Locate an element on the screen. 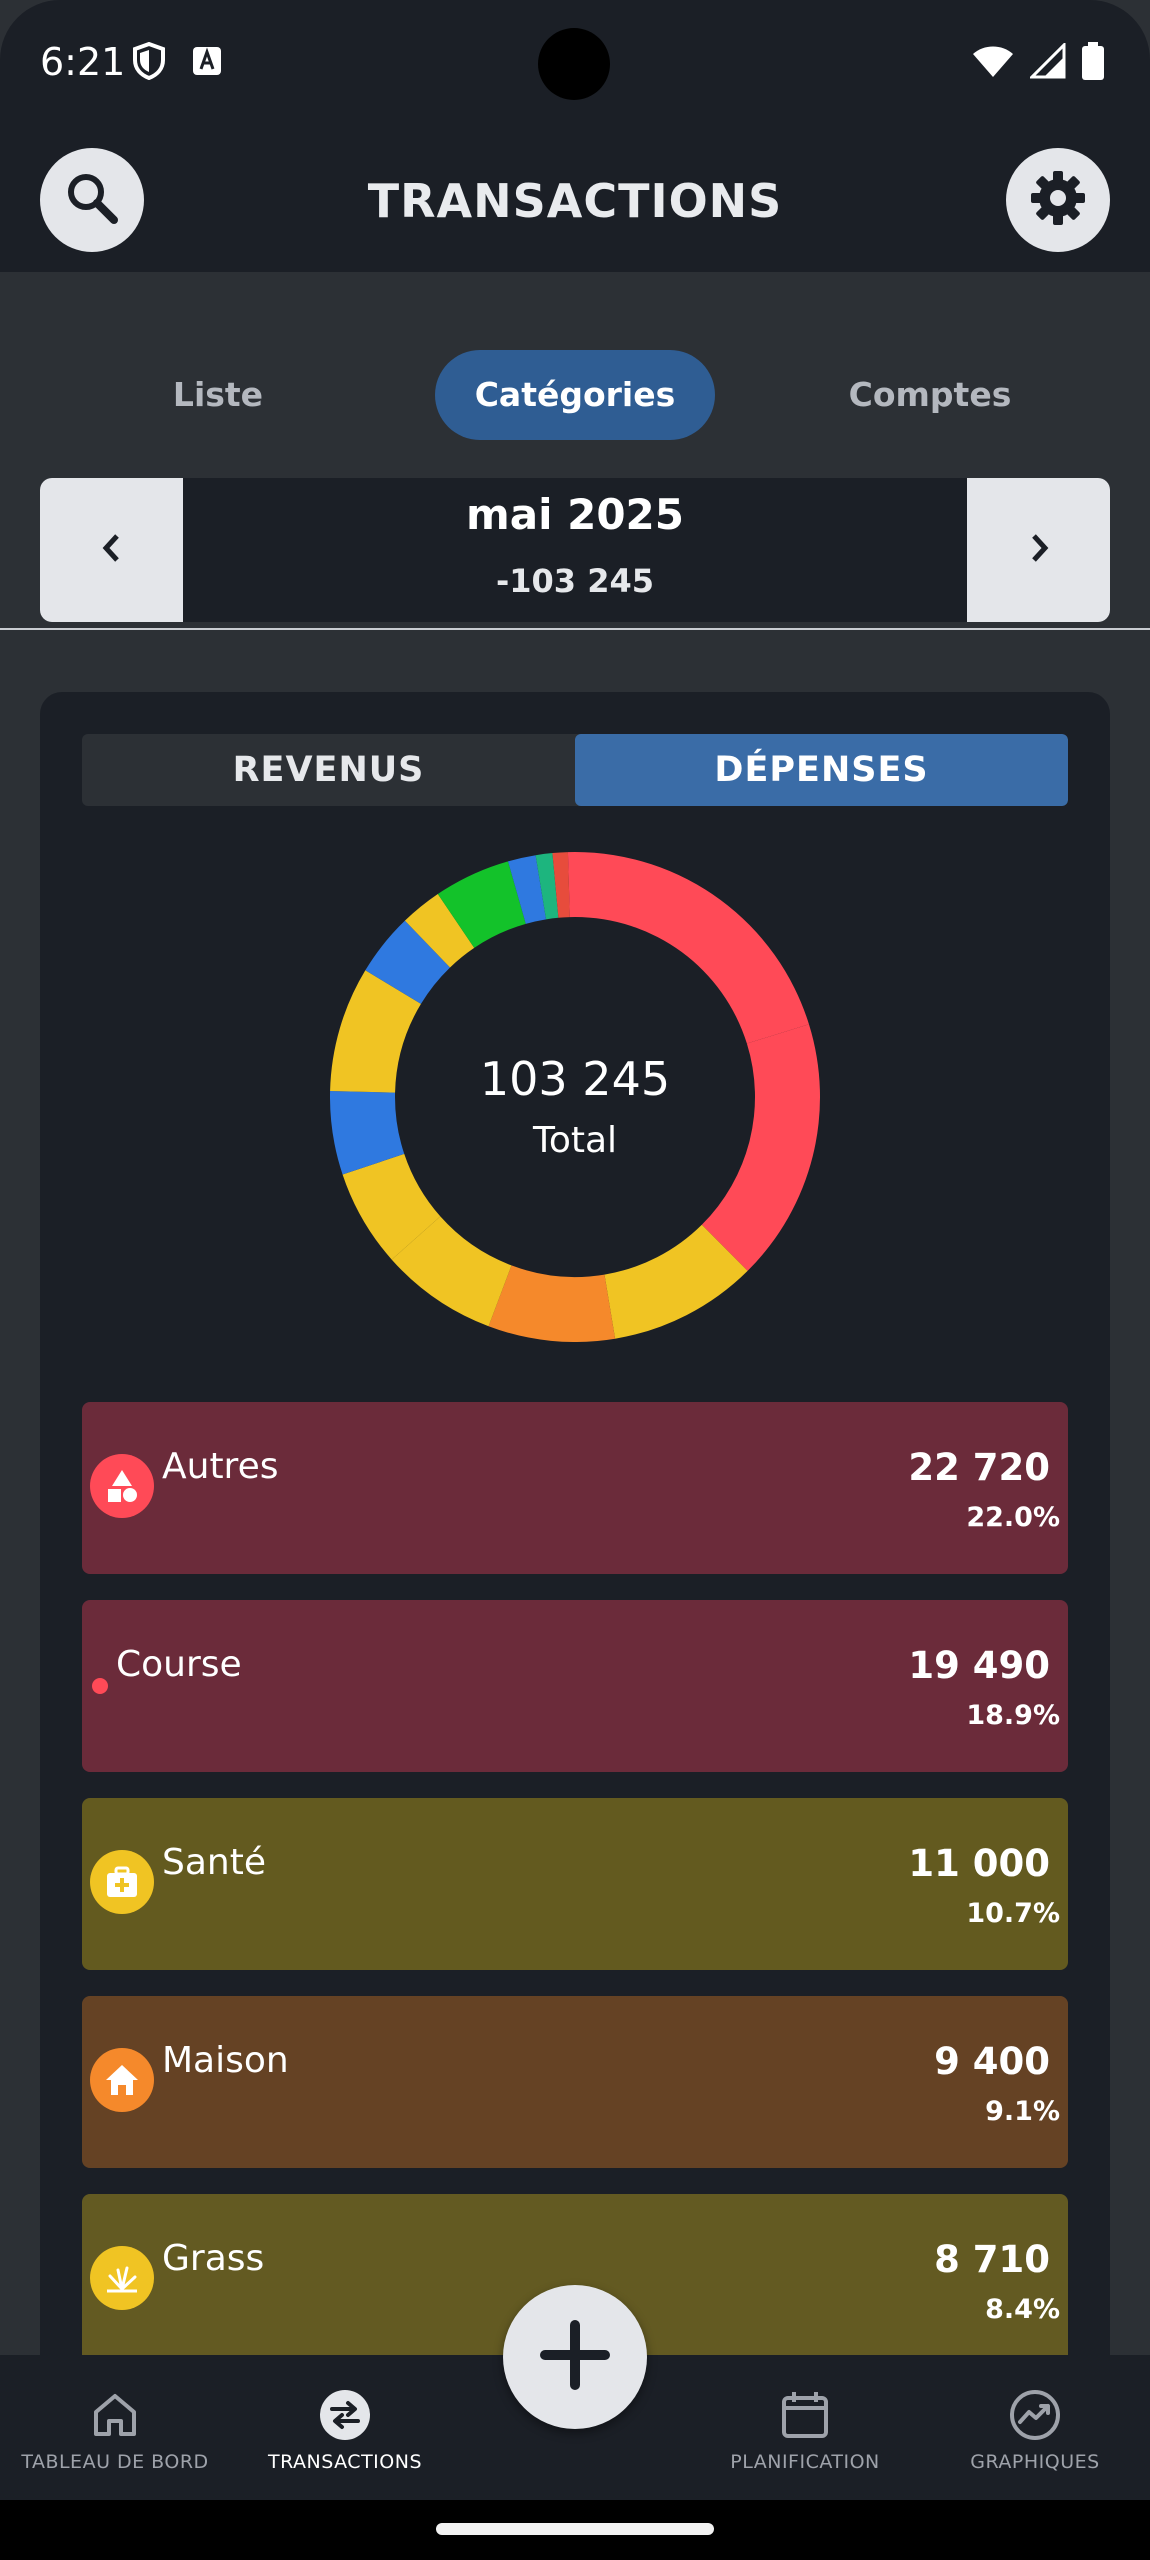  nav-graphiques: GRAPHIQUES is located at coordinates (1035, 2427).